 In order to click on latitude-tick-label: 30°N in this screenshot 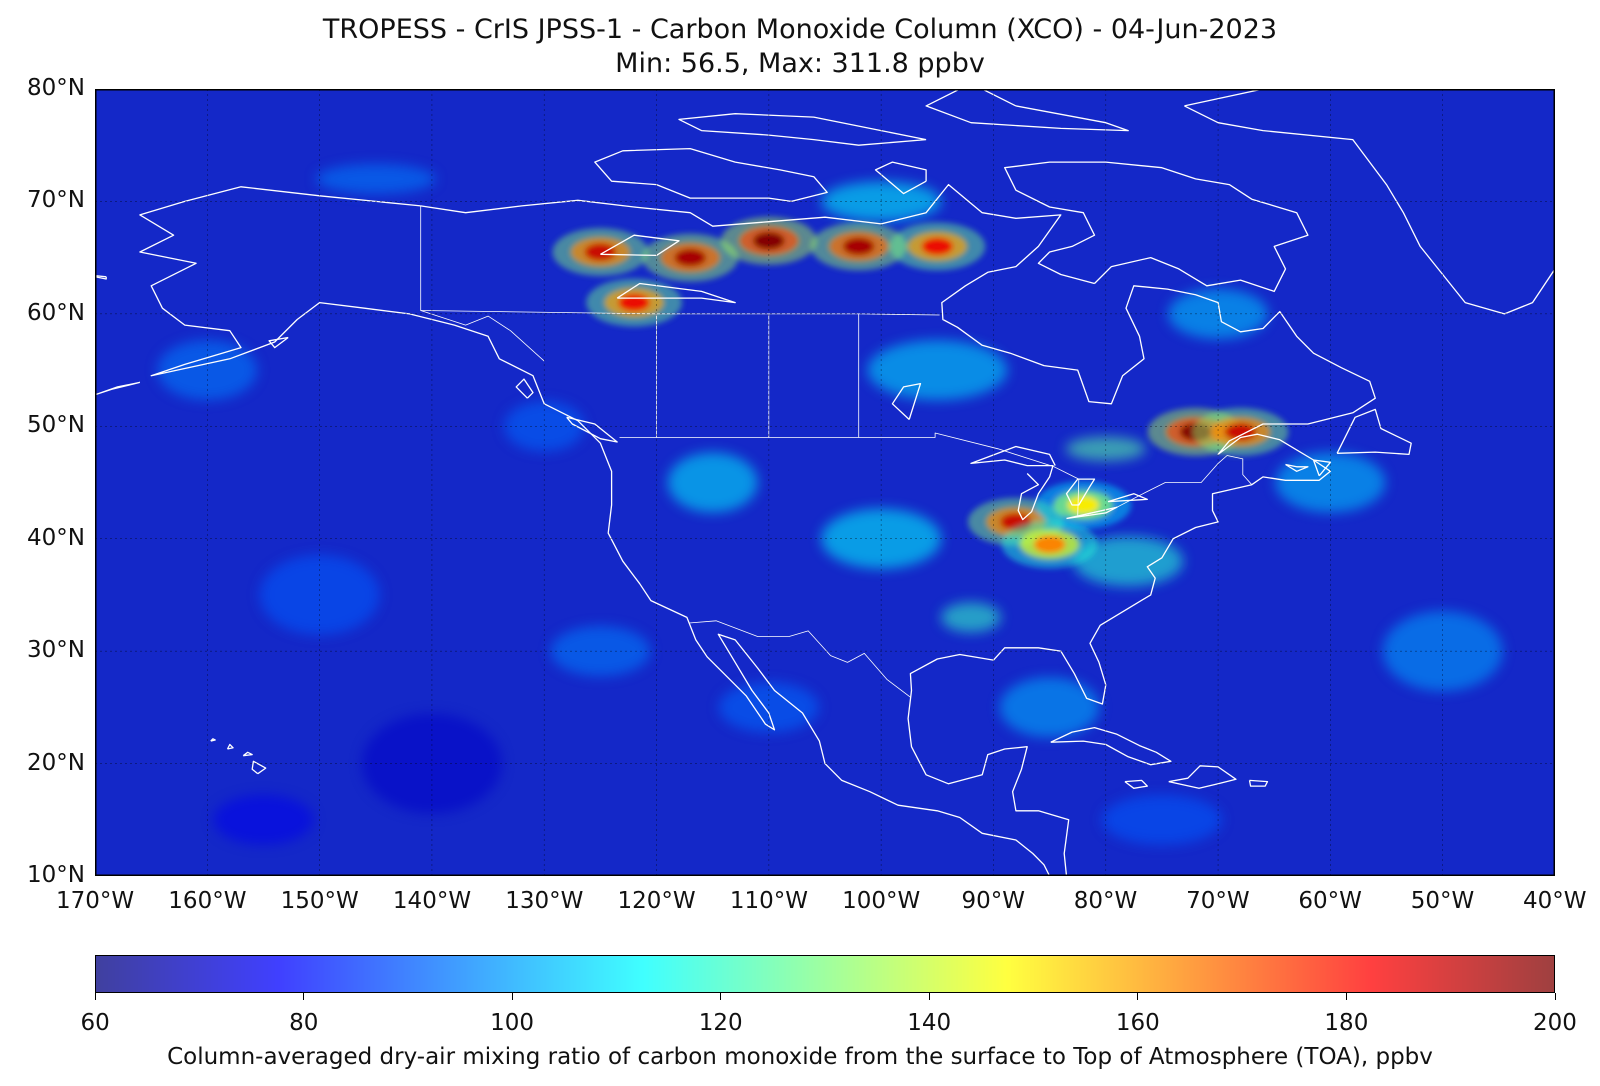, I will do `click(56, 650)`.